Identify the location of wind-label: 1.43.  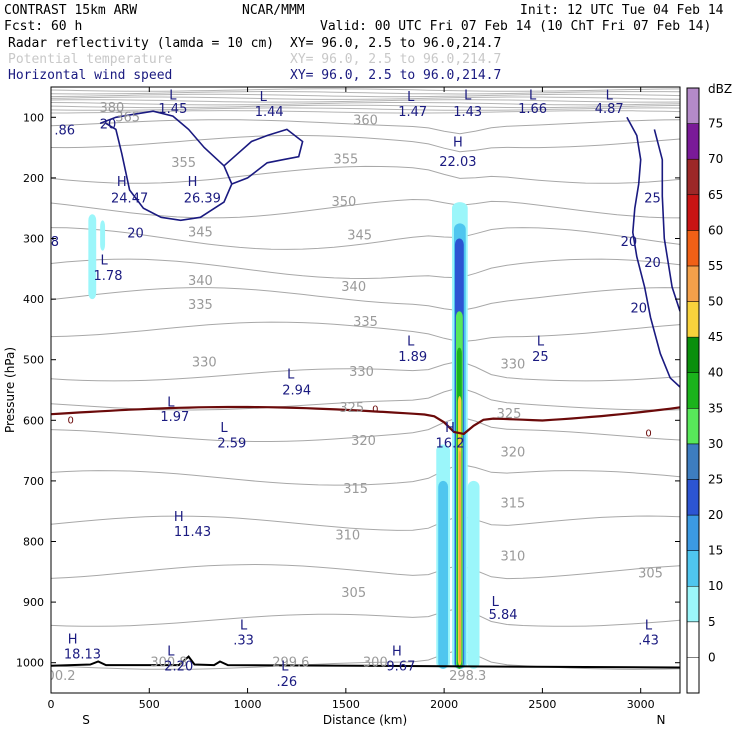
(467, 112).